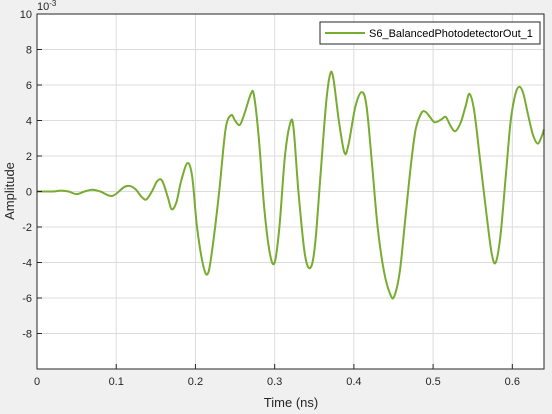 The height and width of the screenshot is (414, 552). I want to click on x-tick-label: 0.4, so click(353, 382).